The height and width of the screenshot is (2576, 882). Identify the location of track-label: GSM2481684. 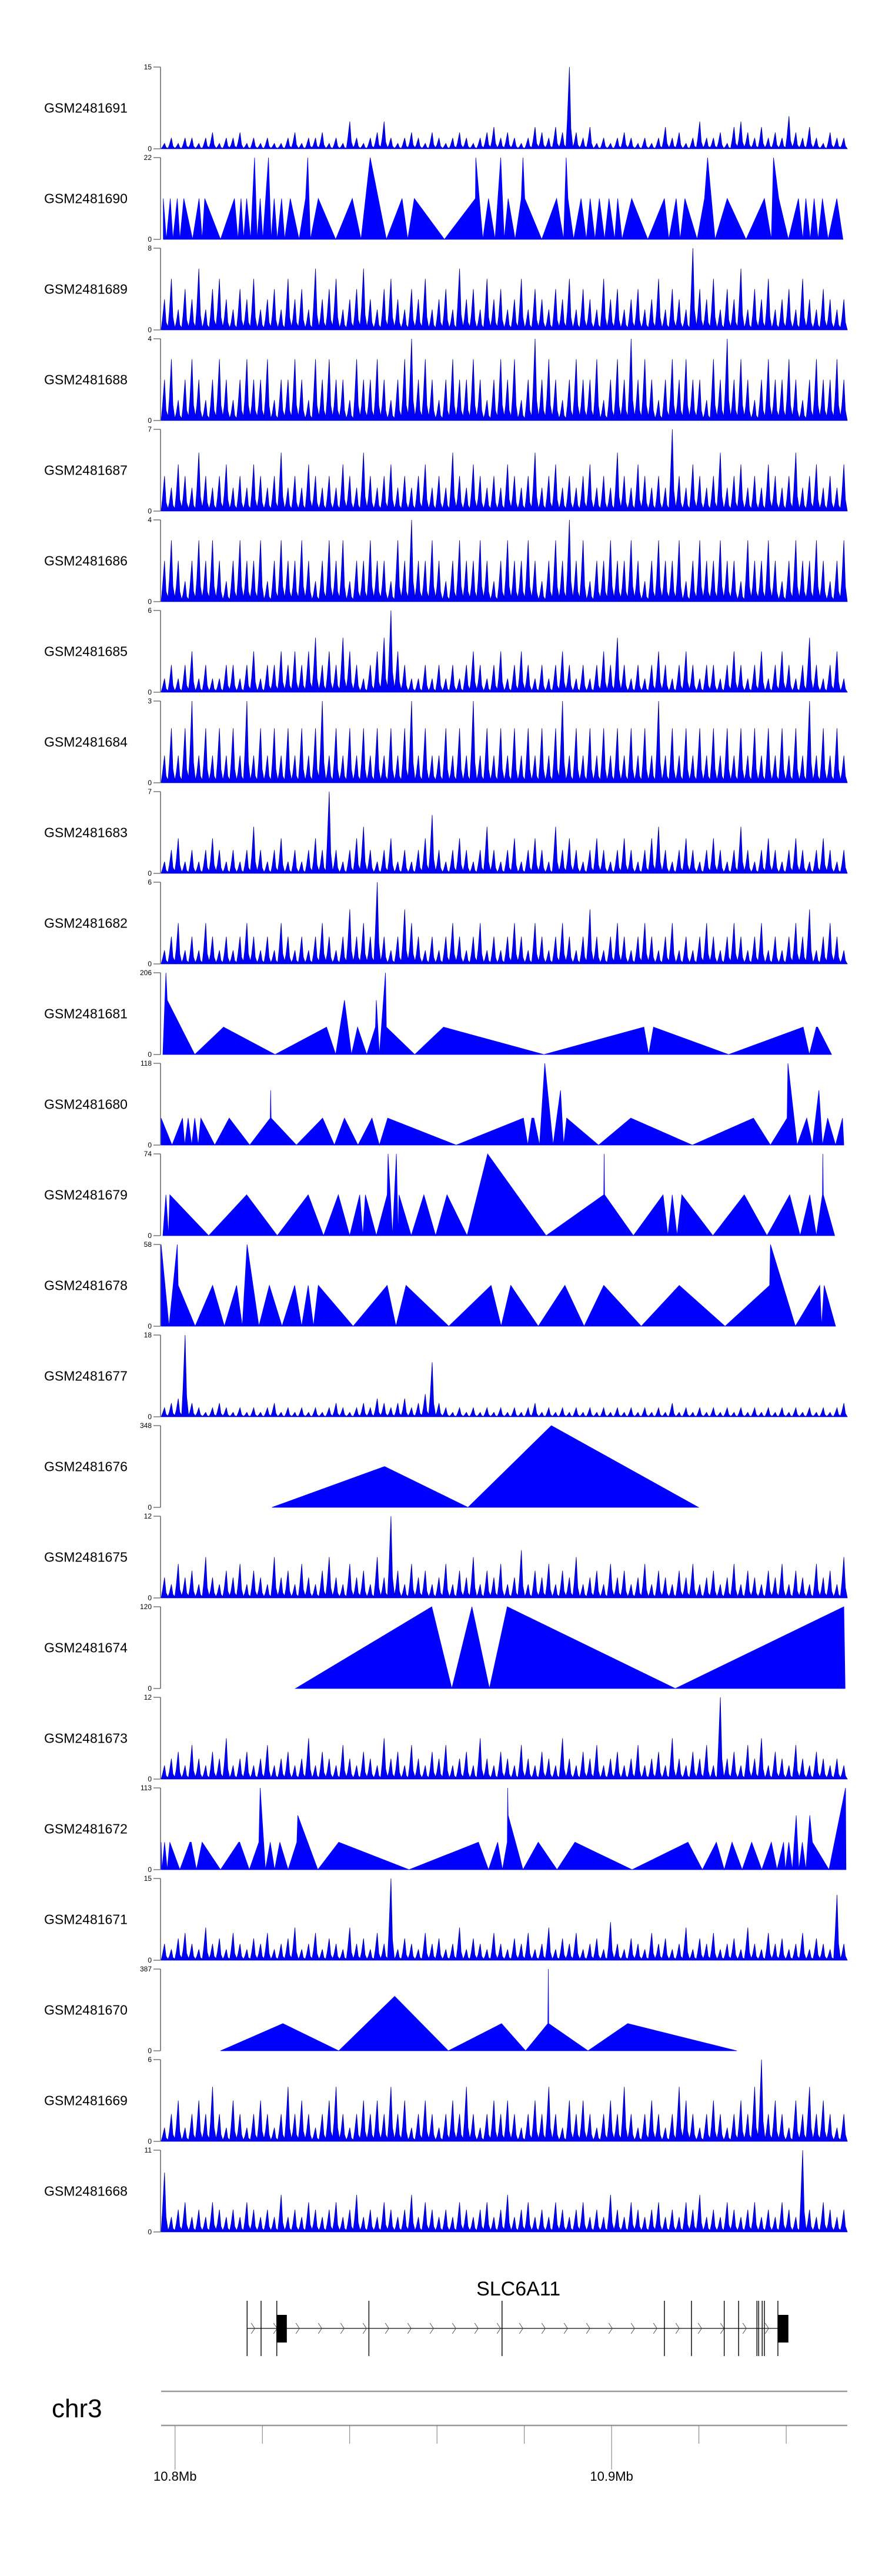
(86, 742).